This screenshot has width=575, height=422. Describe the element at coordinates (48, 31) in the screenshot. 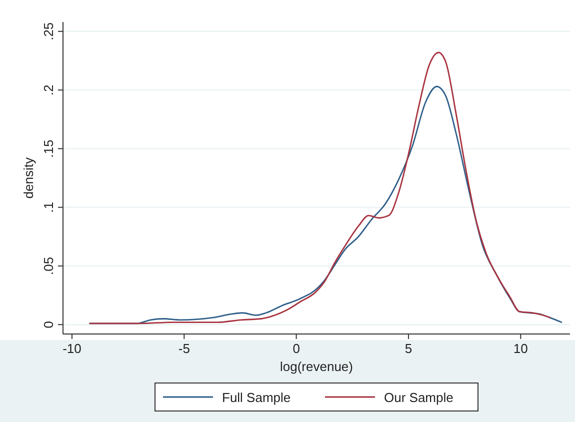

I see `y-tick-label: .25` at that location.